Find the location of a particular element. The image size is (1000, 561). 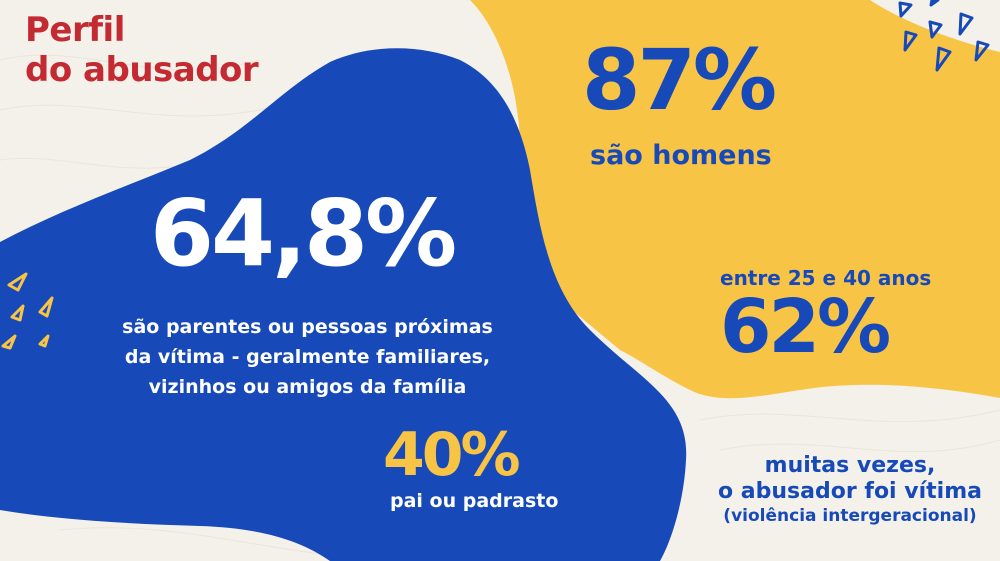

note-line-3: (violência intergeracional) is located at coordinates (850, 516).